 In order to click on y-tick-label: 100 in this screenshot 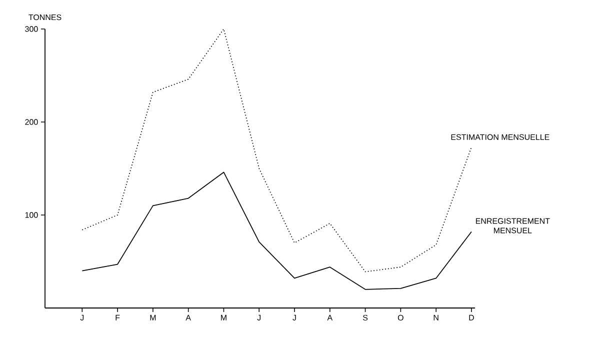, I will do `click(31, 215)`.